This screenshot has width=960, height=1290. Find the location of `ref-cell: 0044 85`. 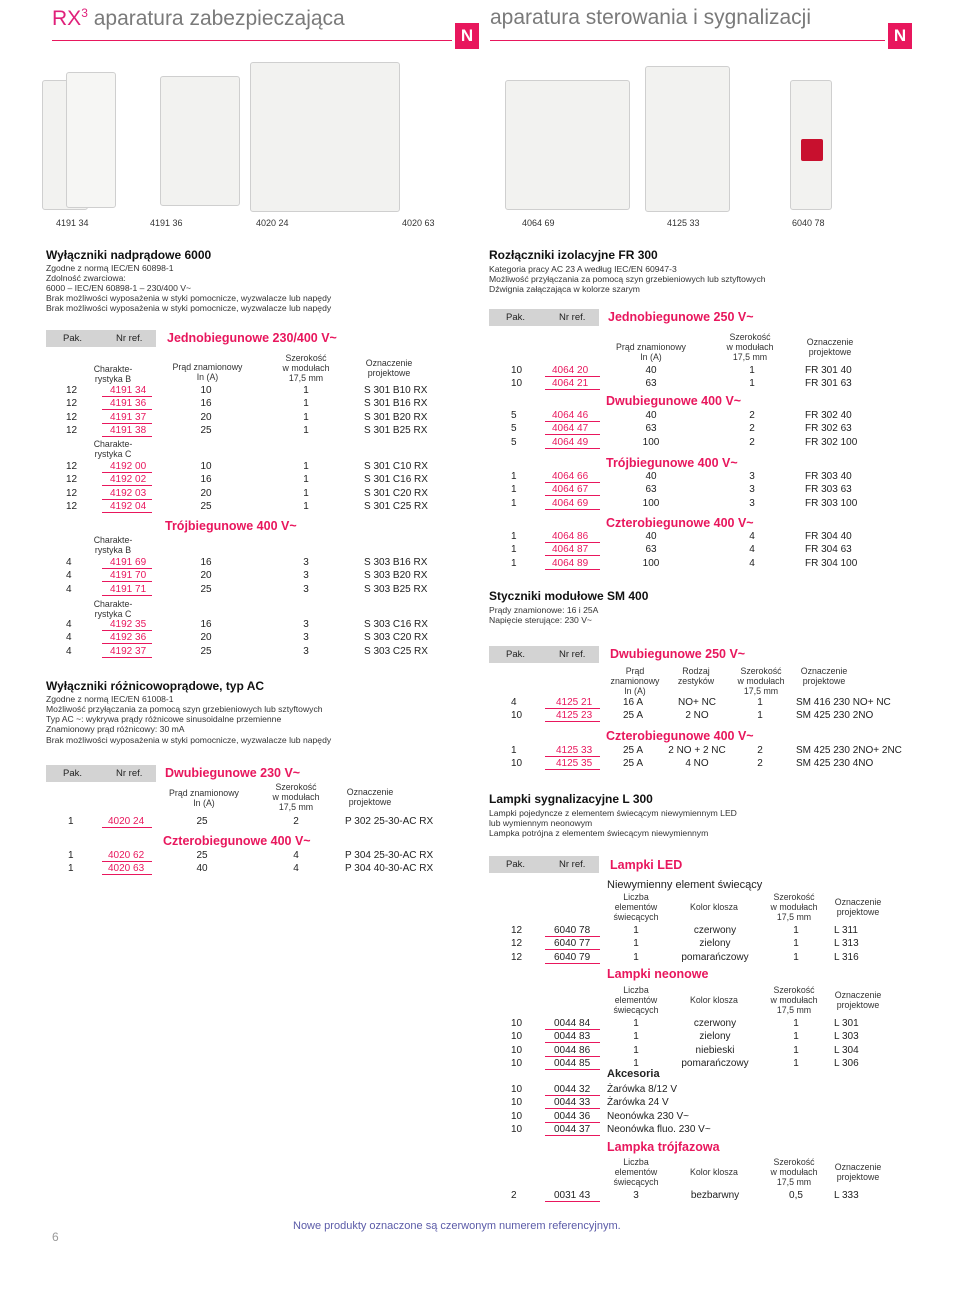

ref-cell: 0044 85 is located at coordinates (572, 1064).